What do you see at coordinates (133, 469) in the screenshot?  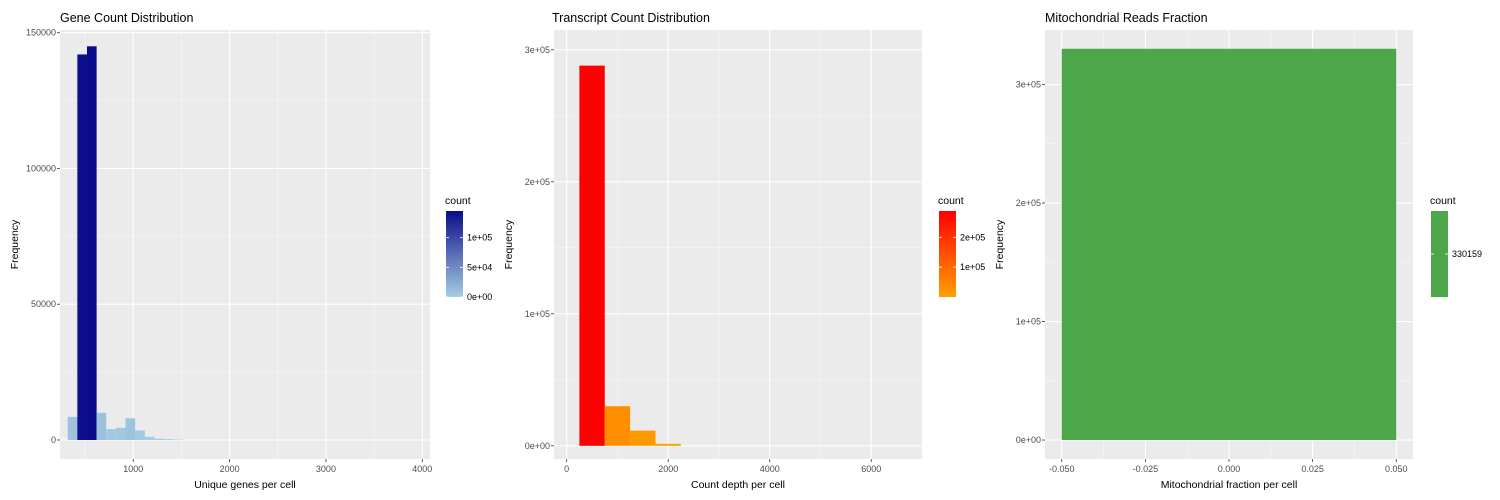 I see `x-tick-label: 1000` at bounding box center [133, 469].